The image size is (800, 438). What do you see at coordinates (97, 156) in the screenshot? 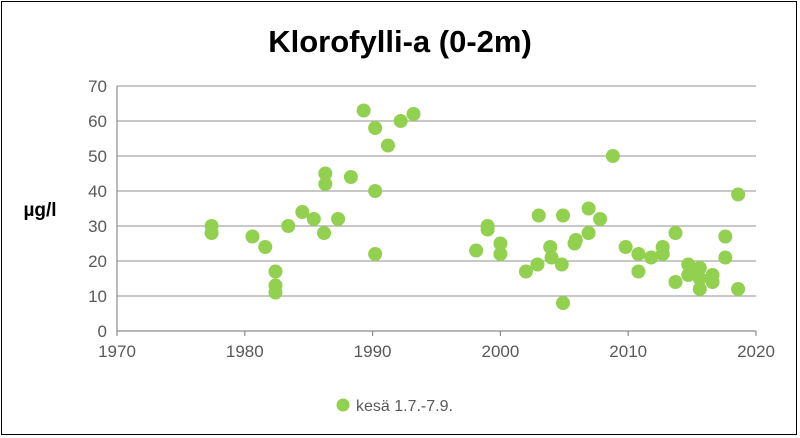
I see `y-tick-label: 50` at bounding box center [97, 156].